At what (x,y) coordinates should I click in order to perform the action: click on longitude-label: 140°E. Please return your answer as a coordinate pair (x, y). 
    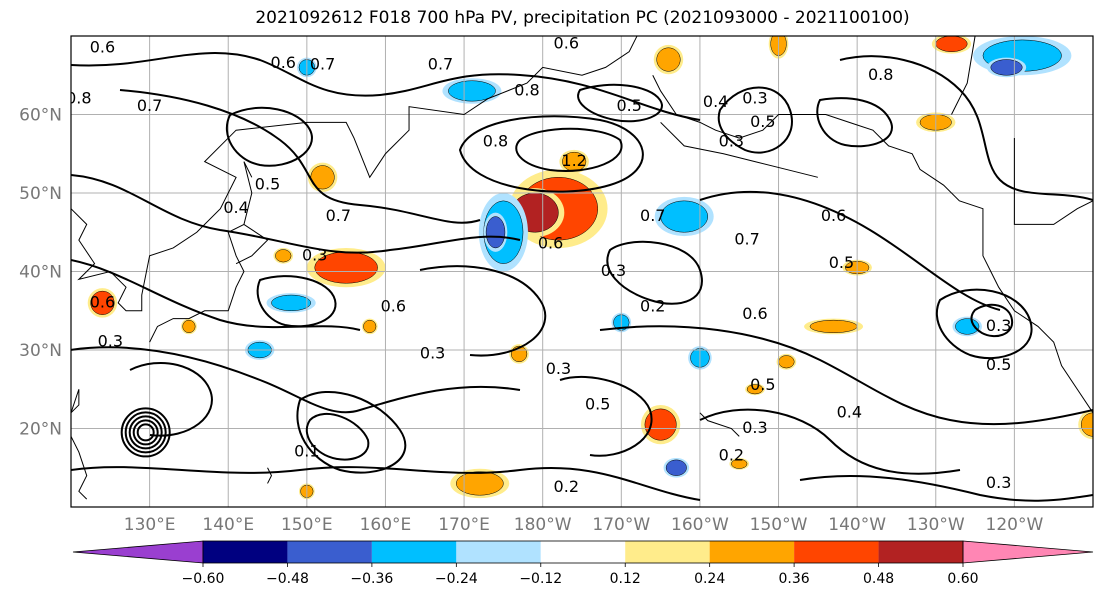
    Looking at the image, I should click on (228, 525).